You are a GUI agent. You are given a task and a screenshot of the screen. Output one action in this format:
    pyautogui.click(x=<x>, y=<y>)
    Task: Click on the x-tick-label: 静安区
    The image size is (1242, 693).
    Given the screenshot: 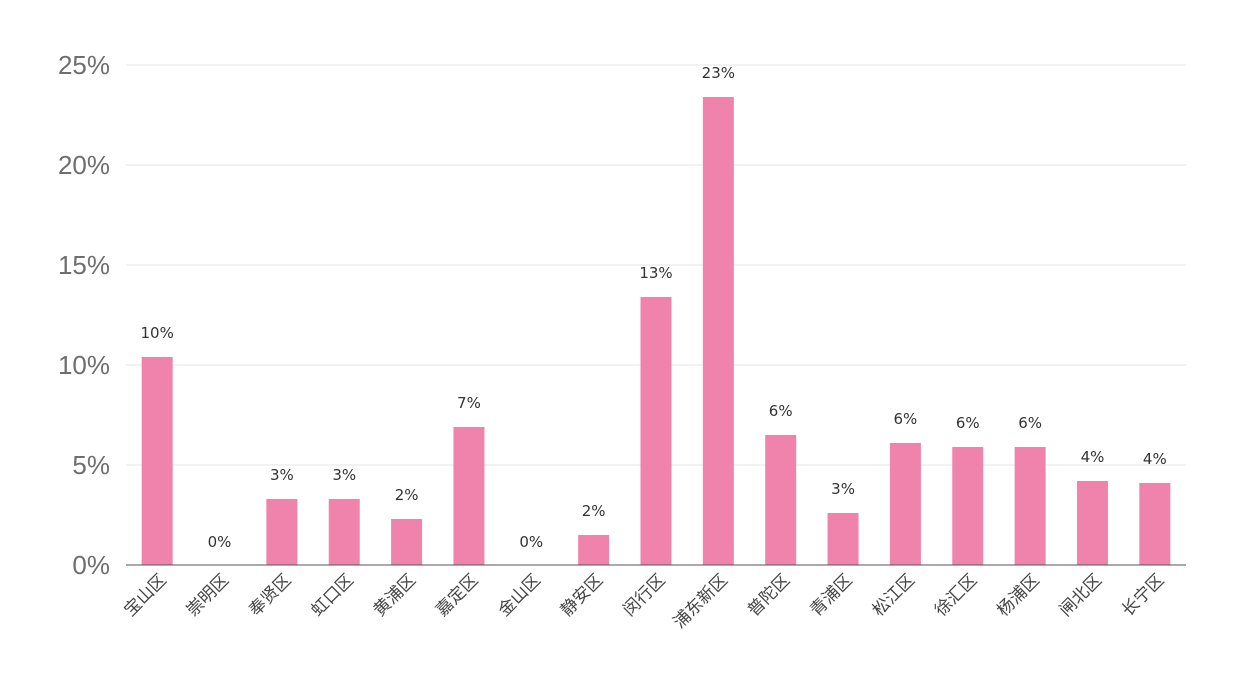 What is the action you would take?
    pyautogui.click(x=582, y=595)
    